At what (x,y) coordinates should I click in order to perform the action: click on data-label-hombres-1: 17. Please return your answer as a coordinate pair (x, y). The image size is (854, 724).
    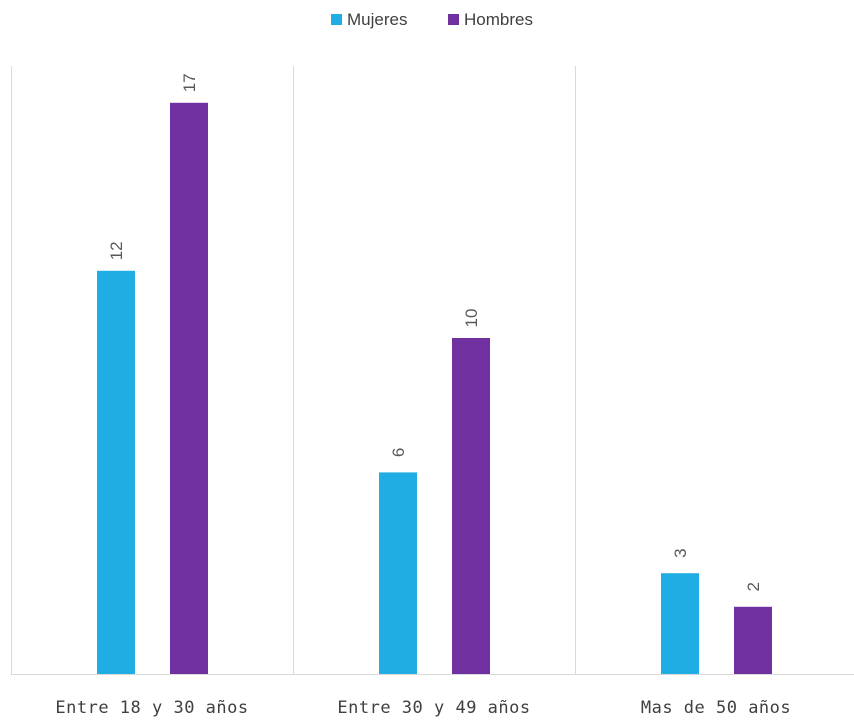
    Looking at the image, I should click on (189, 82).